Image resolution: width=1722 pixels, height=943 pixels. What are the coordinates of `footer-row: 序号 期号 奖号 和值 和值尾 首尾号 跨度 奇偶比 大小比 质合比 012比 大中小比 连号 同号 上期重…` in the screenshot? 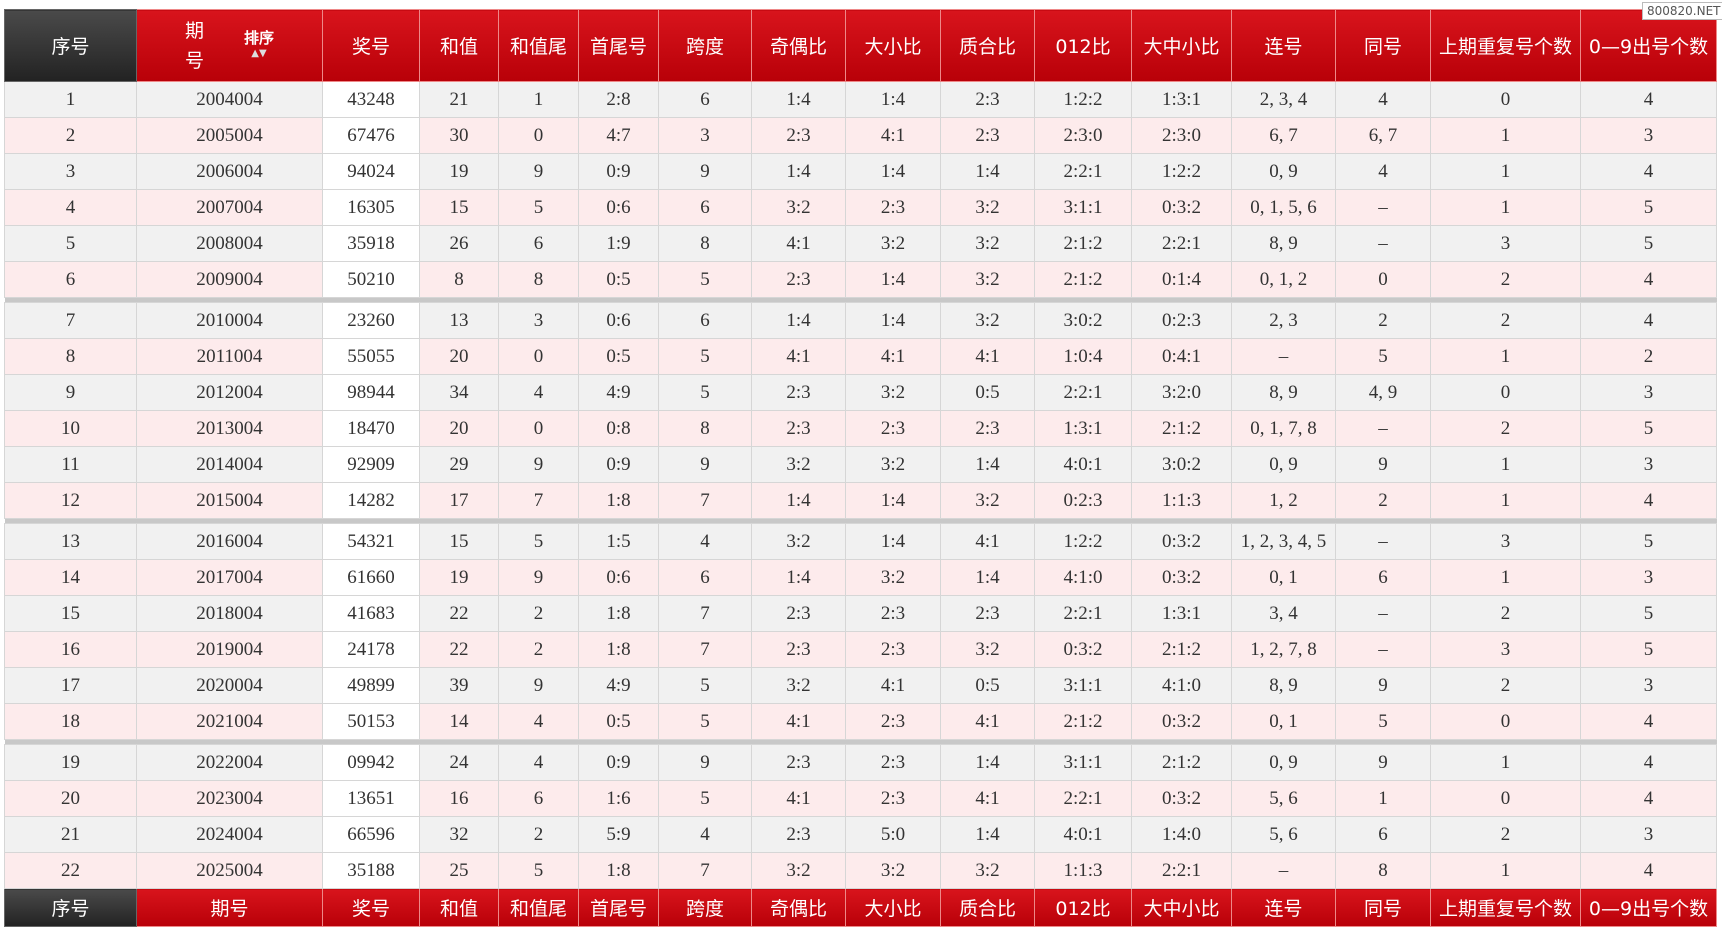 It's located at (860, 907).